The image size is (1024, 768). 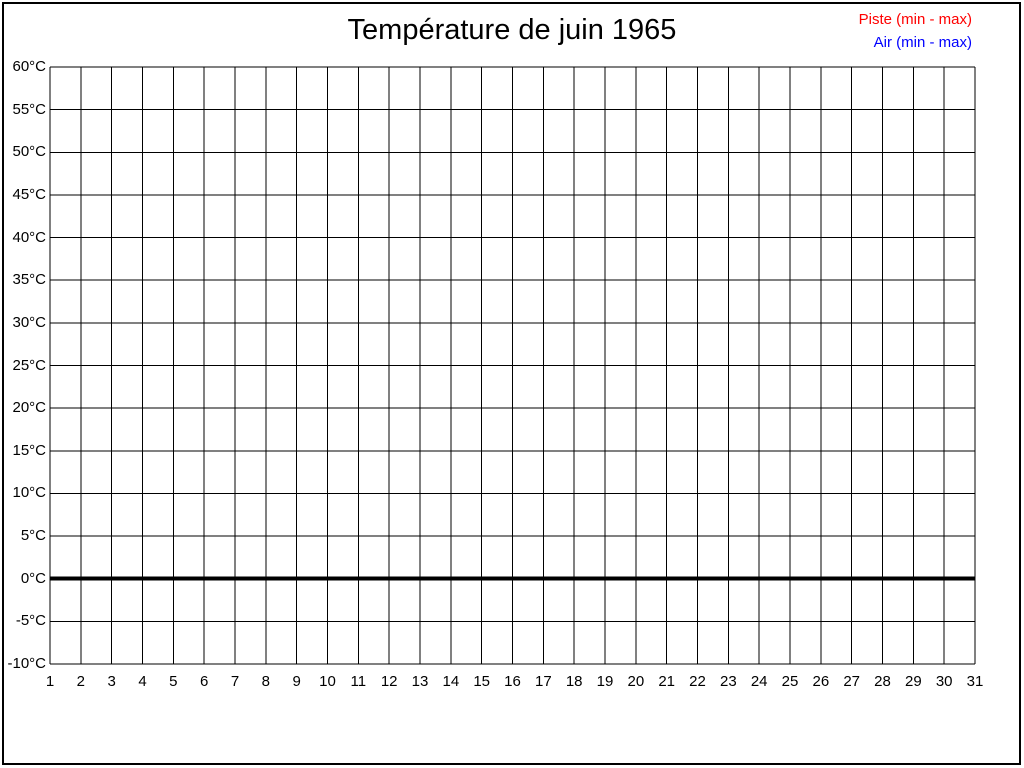 I want to click on x-tick-label: 21, so click(x=666, y=681).